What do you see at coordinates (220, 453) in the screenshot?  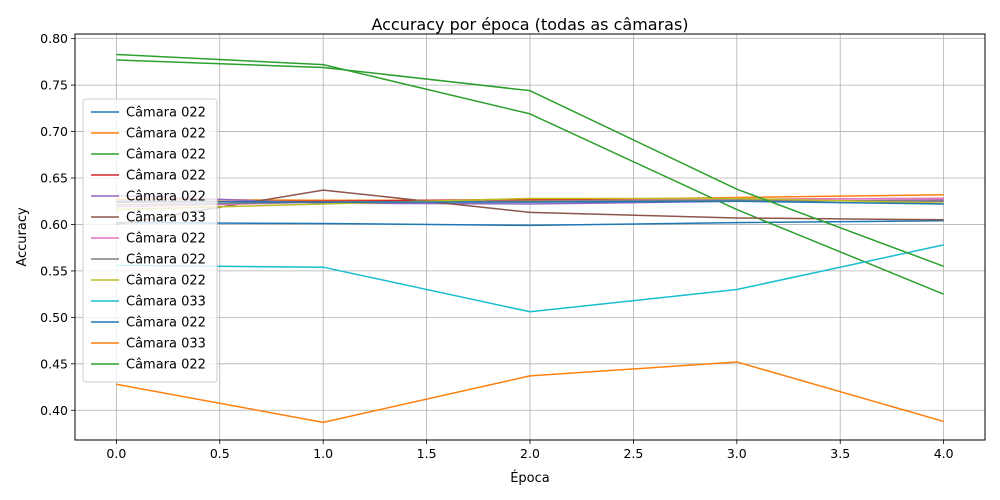 I see `x-tick-label: 0.5` at bounding box center [220, 453].